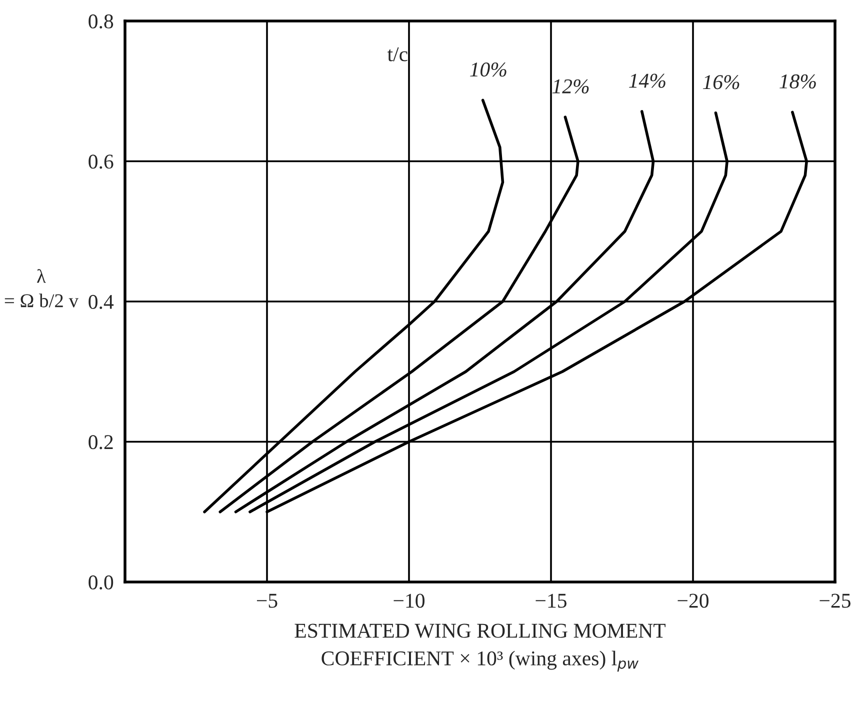 Image resolution: width=863 pixels, height=703 pixels. What do you see at coordinates (101, 302) in the screenshot?
I see `y-tick-label: 0.4` at bounding box center [101, 302].